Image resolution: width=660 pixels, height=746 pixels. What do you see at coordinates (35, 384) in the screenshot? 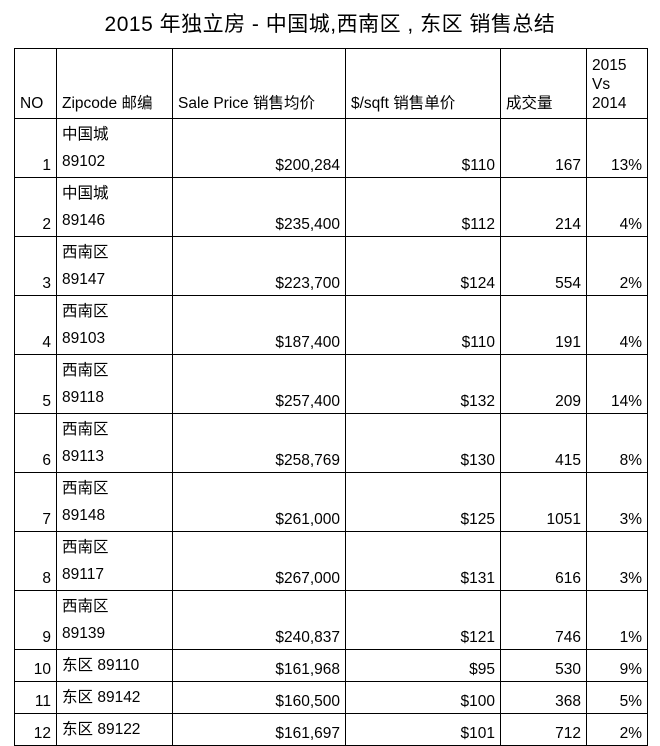
I see `row-number: 5` at bounding box center [35, 384].